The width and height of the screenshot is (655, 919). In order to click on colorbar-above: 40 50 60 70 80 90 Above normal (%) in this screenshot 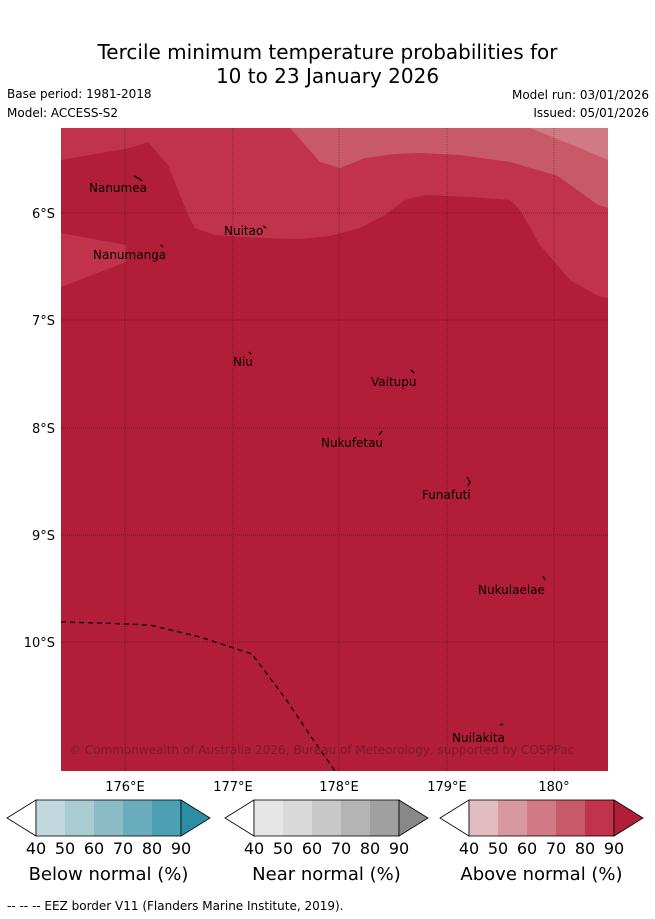, I will do `click(541, 842)`.